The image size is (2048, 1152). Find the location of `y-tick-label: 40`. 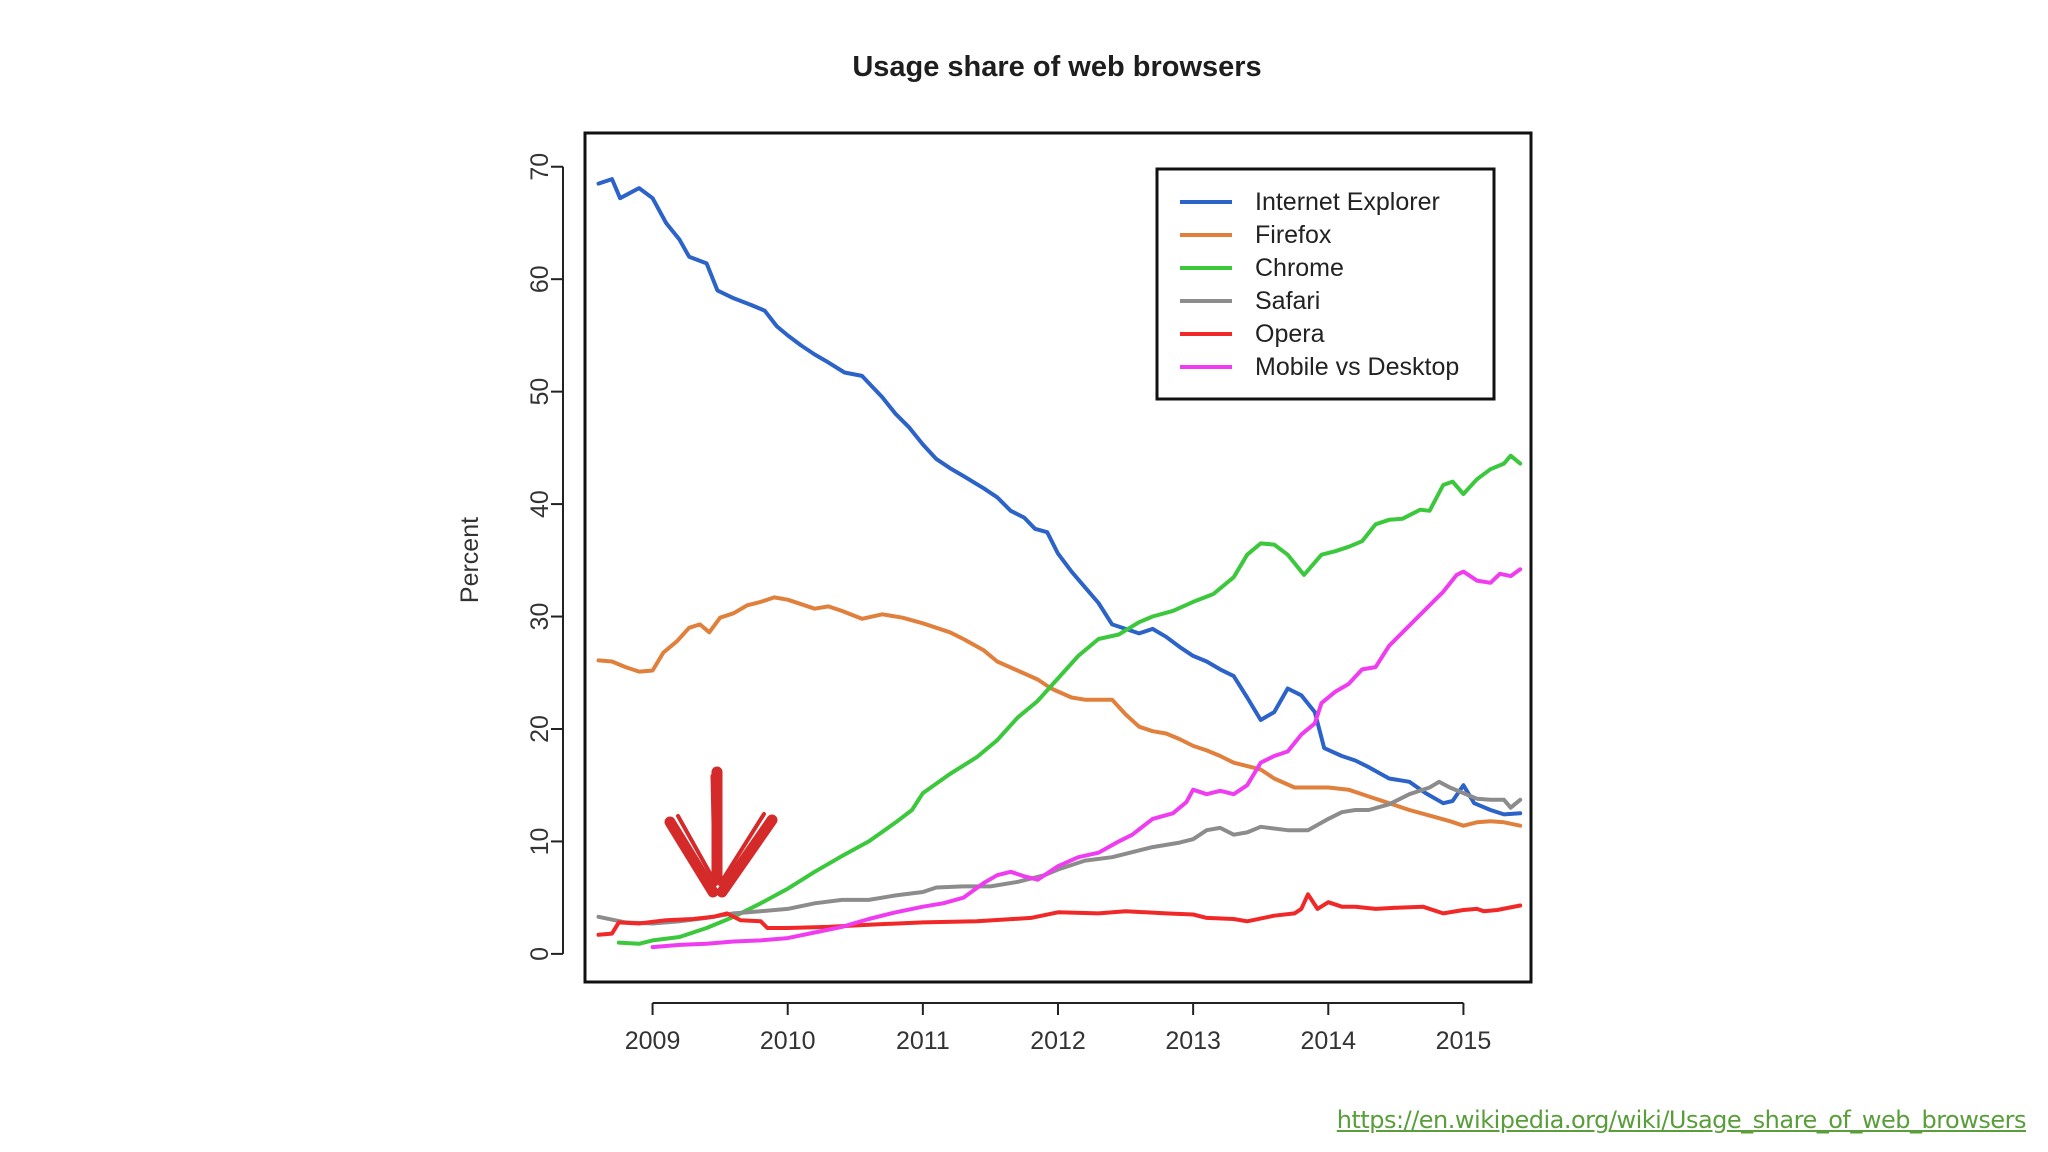

y-tick-label: 40 is located at coordinates (540, 504).